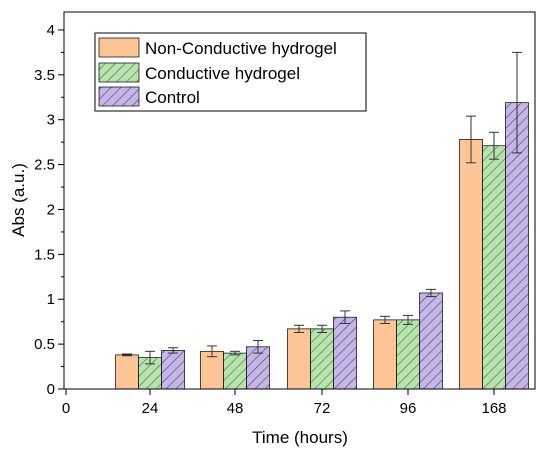  Describe the element at coordinates (51, 389) in the screenshot. I see `y-tick-label: 0` at that location.